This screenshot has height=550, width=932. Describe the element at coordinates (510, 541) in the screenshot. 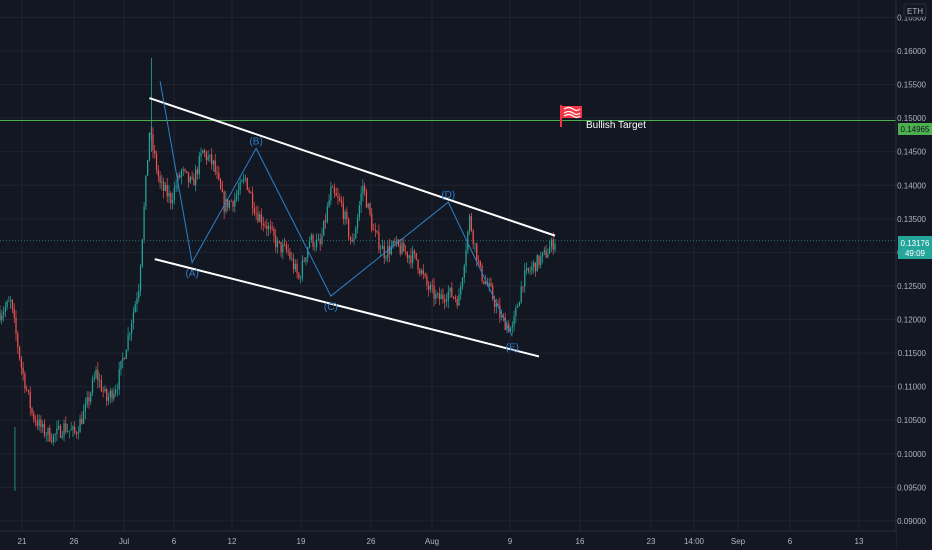

I see `time-tick-label: 9` at that location.